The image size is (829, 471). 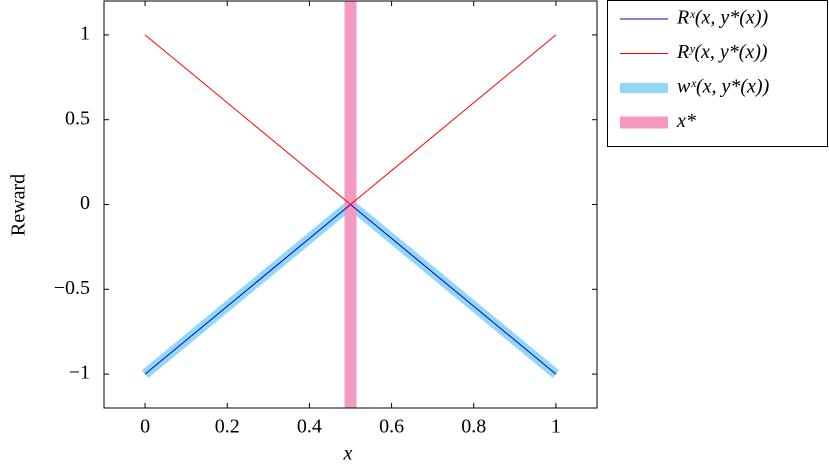 What do you see at coordinates (722, 52) in the screenshot?
I see `legend-label: Rʸ(x, y*(x))` at bounding box center [722, 52].